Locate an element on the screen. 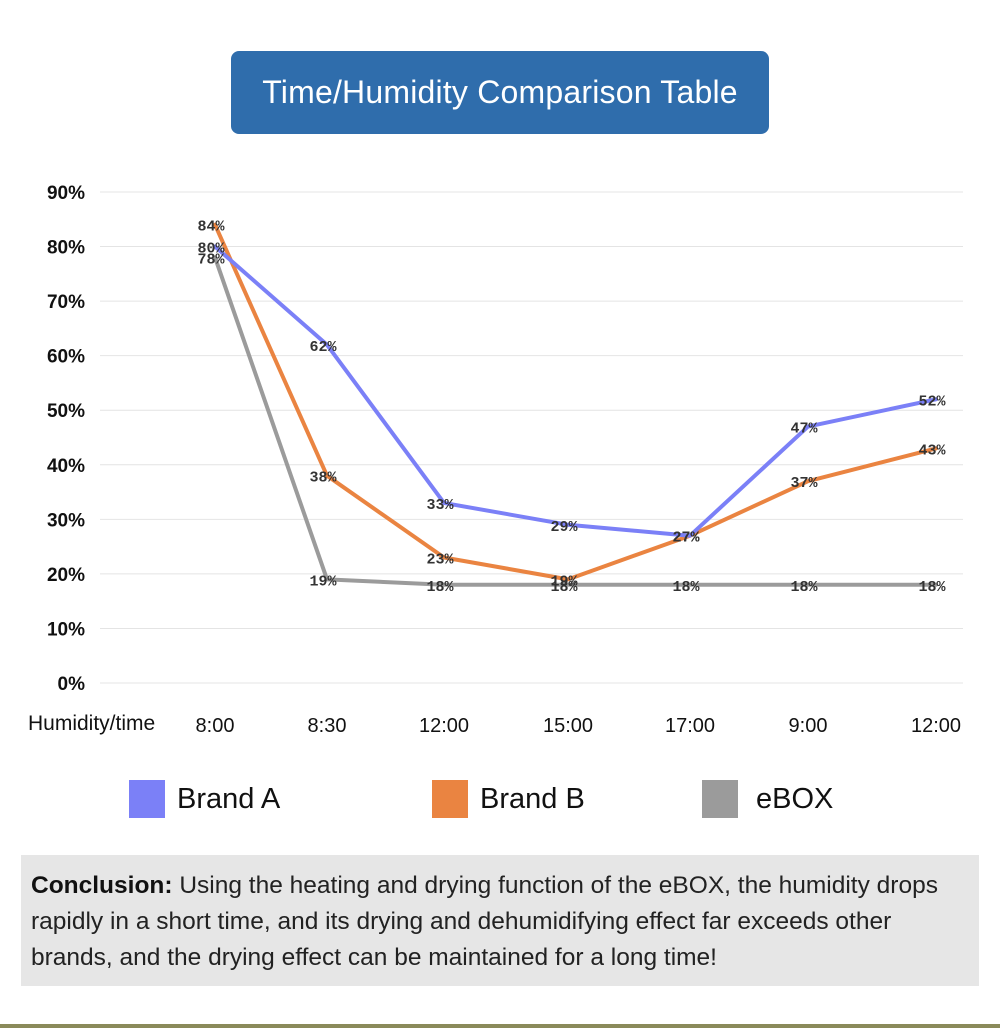 This screenshot has width=1000, height=1028. chart-title-banner: Time/Humidity Comparison Table is located at coordinates (500, 92).